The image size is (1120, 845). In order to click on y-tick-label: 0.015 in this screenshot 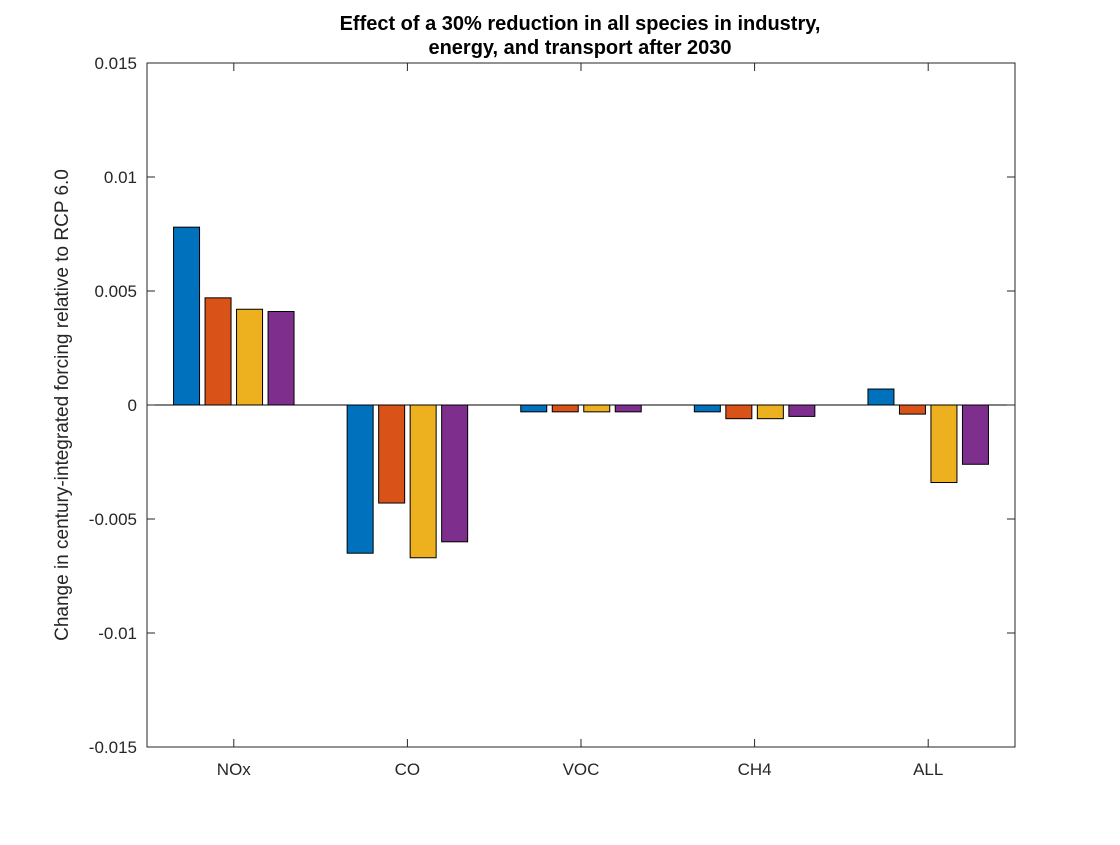, I will do `click(115, 63)`.